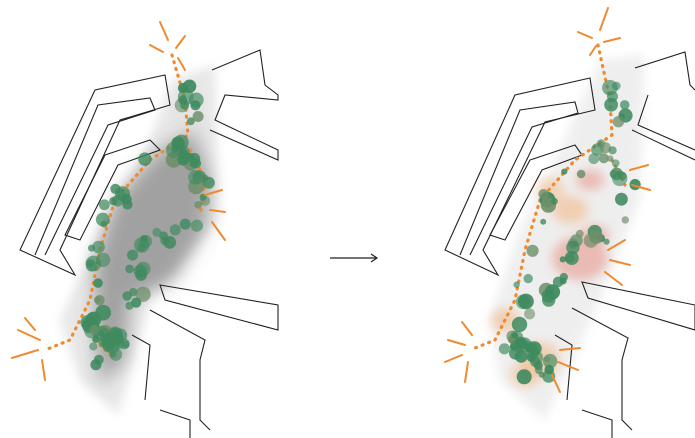  What do you see at coordinates (354, 258) in the screenshot?
I see `arrow` at bounding box center [354, 258].